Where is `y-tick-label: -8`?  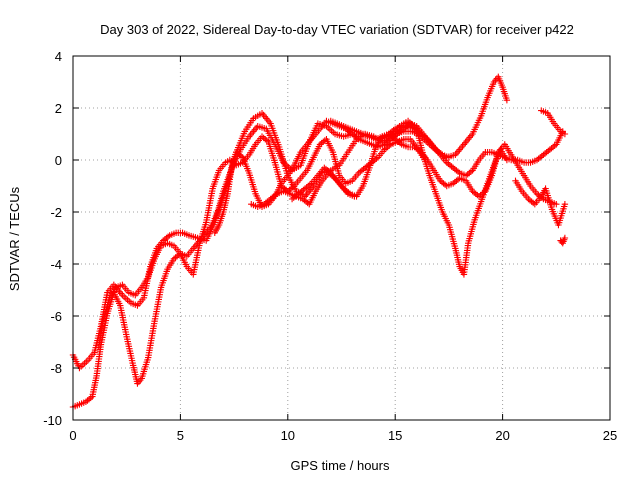 y-tick-label: -8 is located at coordinates (56, 368).